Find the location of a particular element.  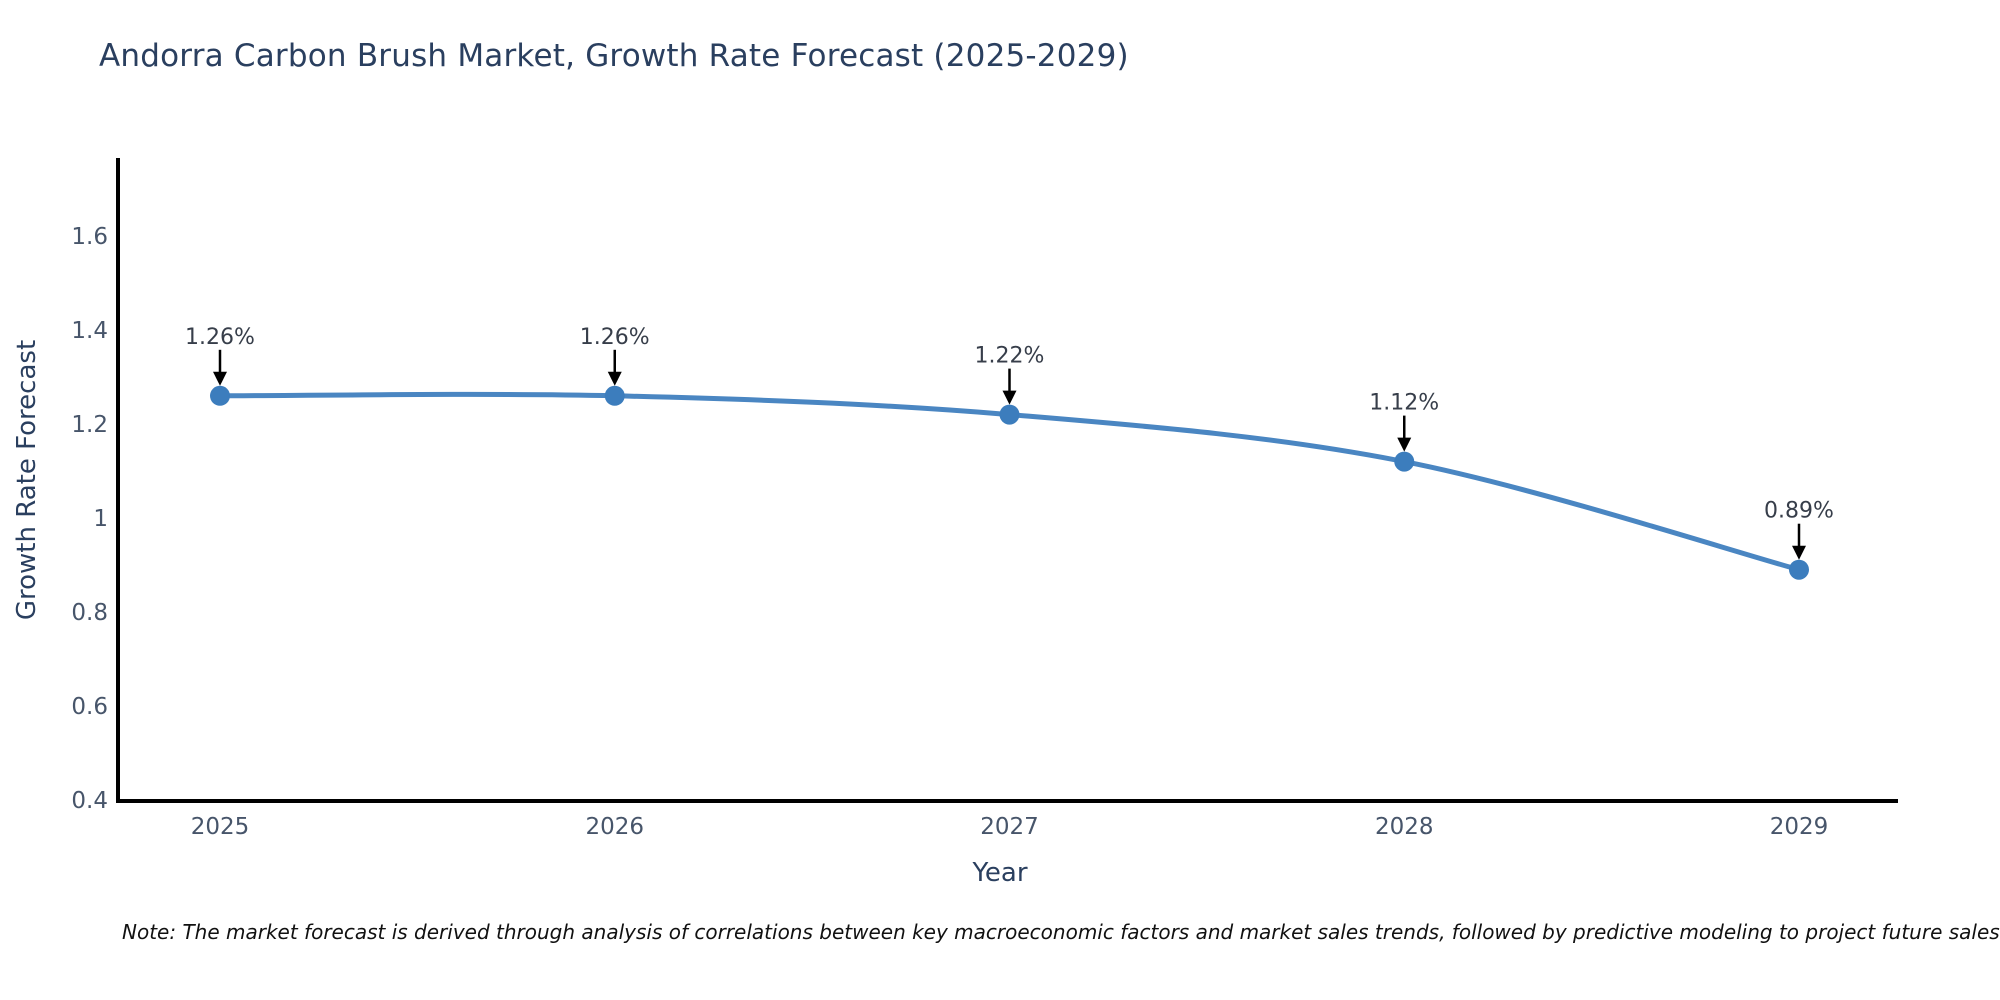

y-tick-label: 0.6 is located at coordinates (89, 707).